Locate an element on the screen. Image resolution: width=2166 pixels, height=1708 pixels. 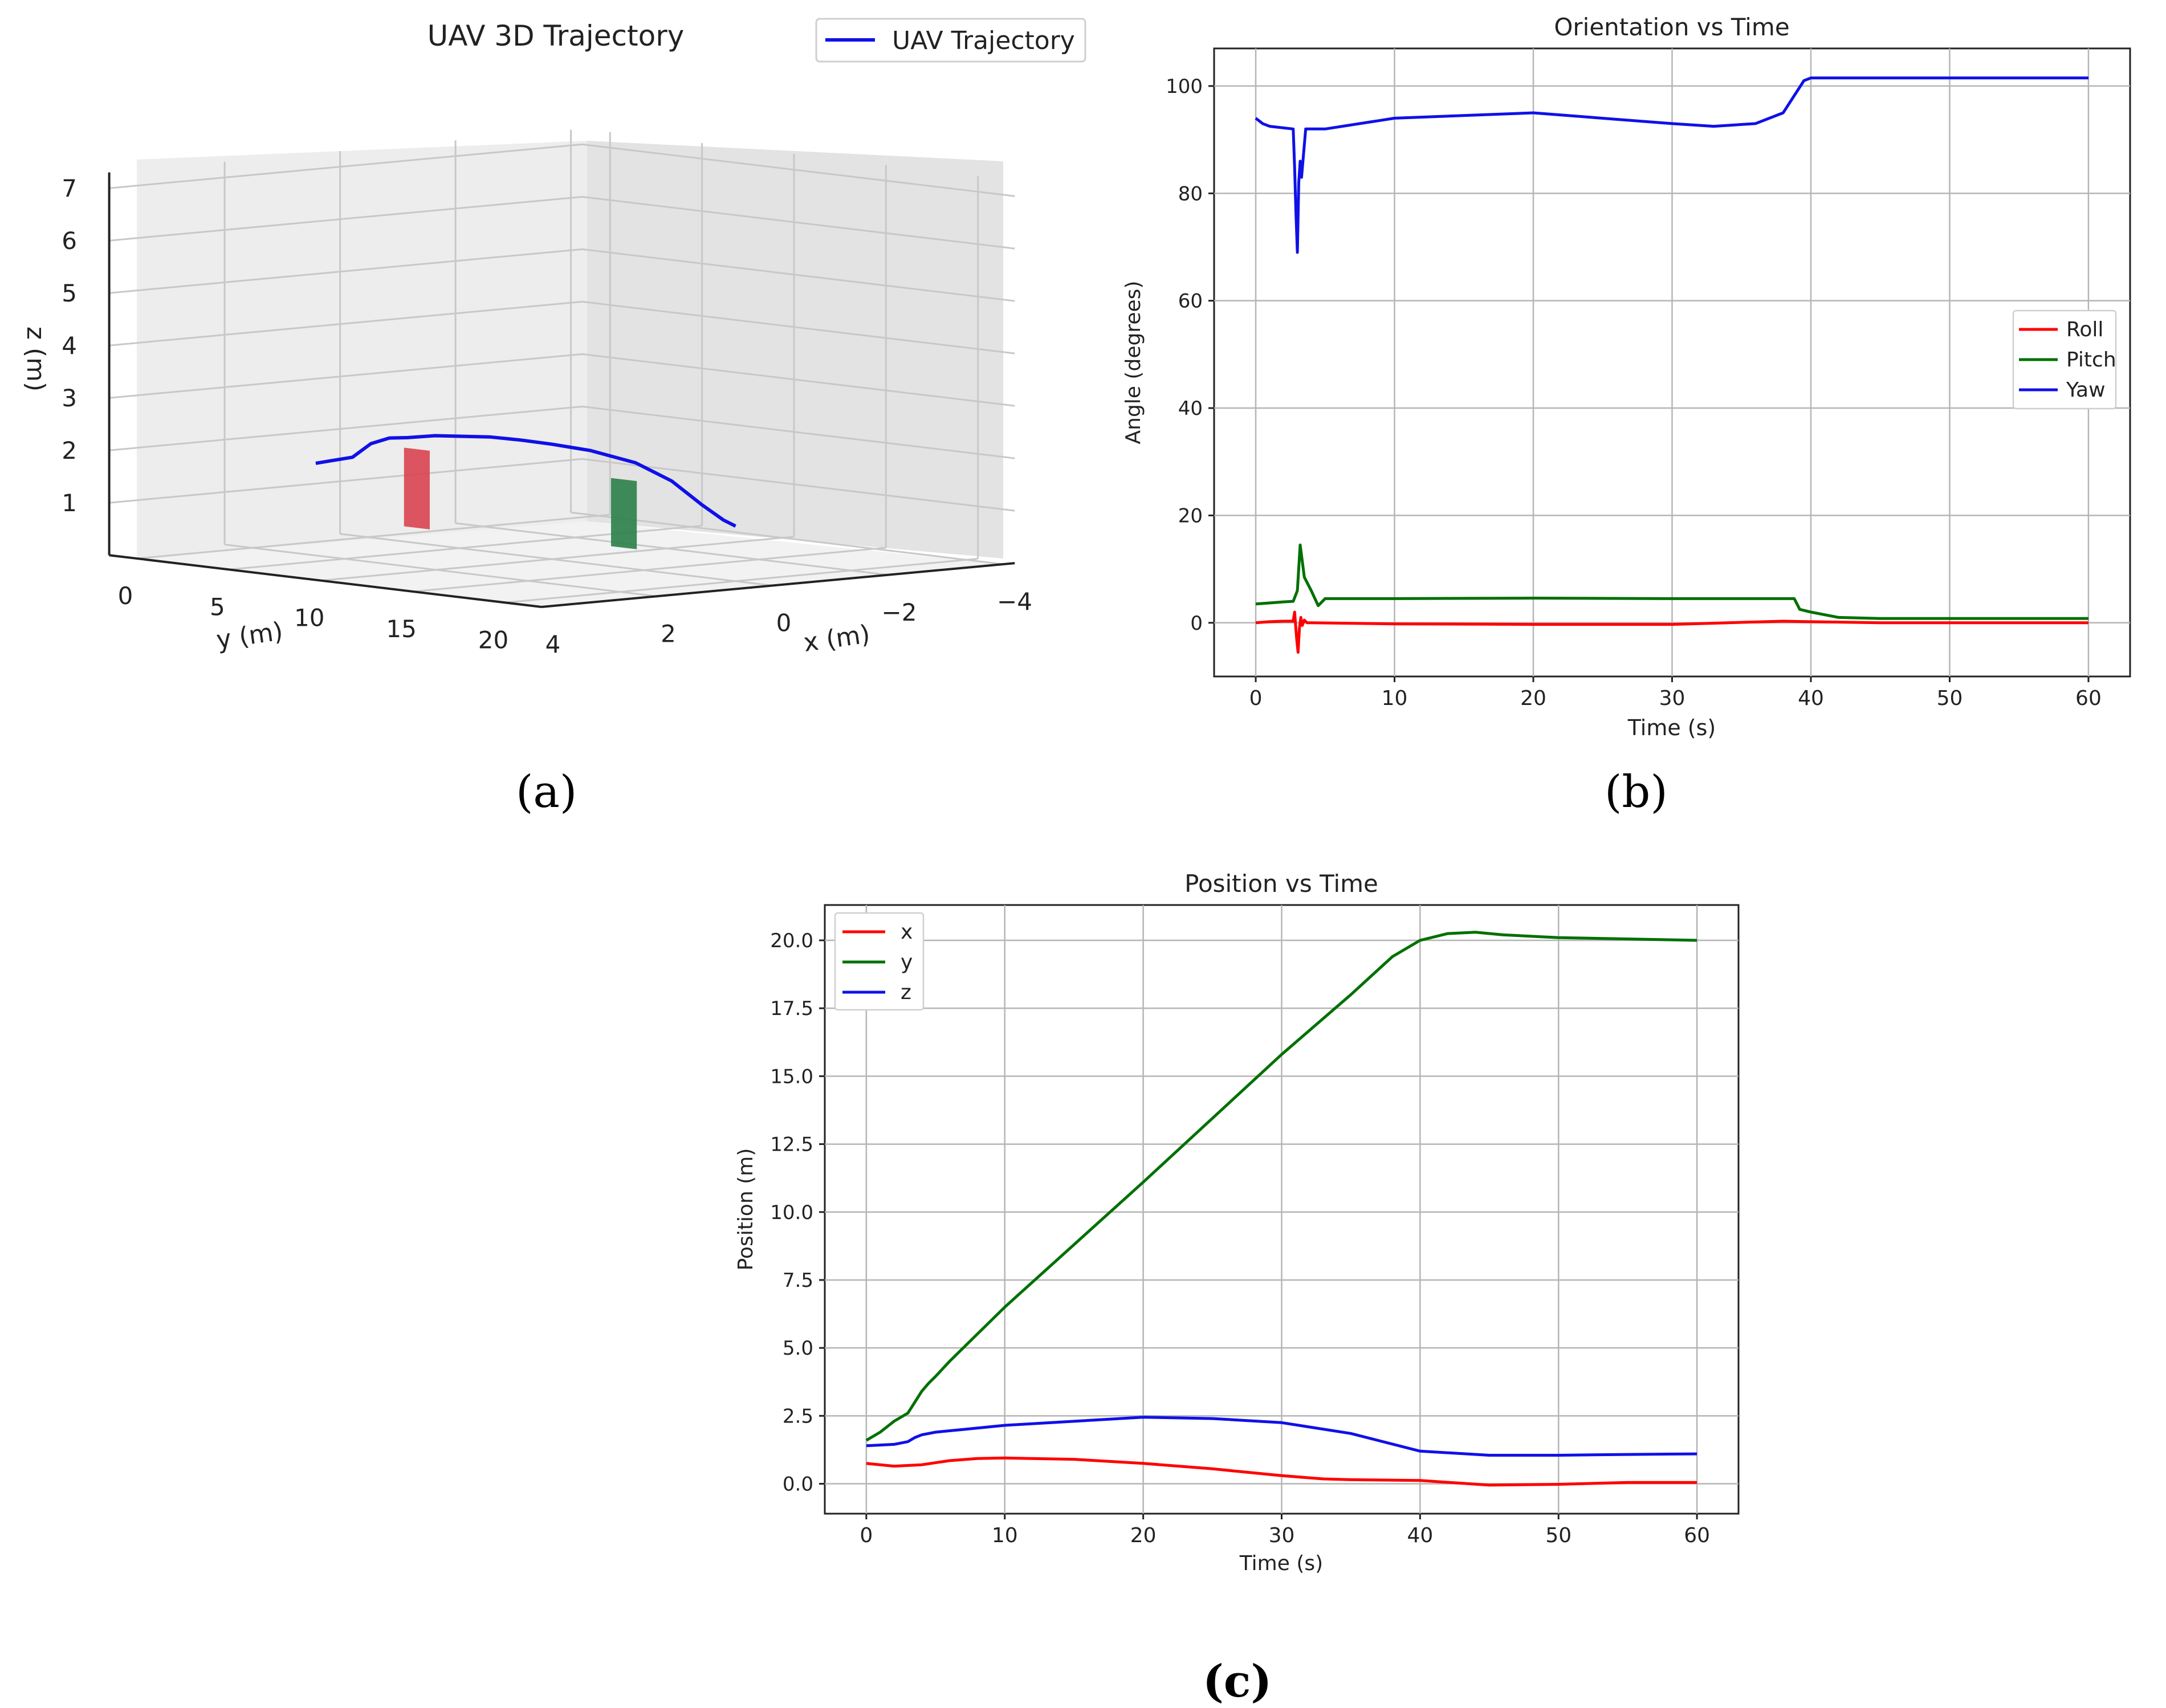
c-ytick-label: 2.5 is located at coordinates (798, 1416).